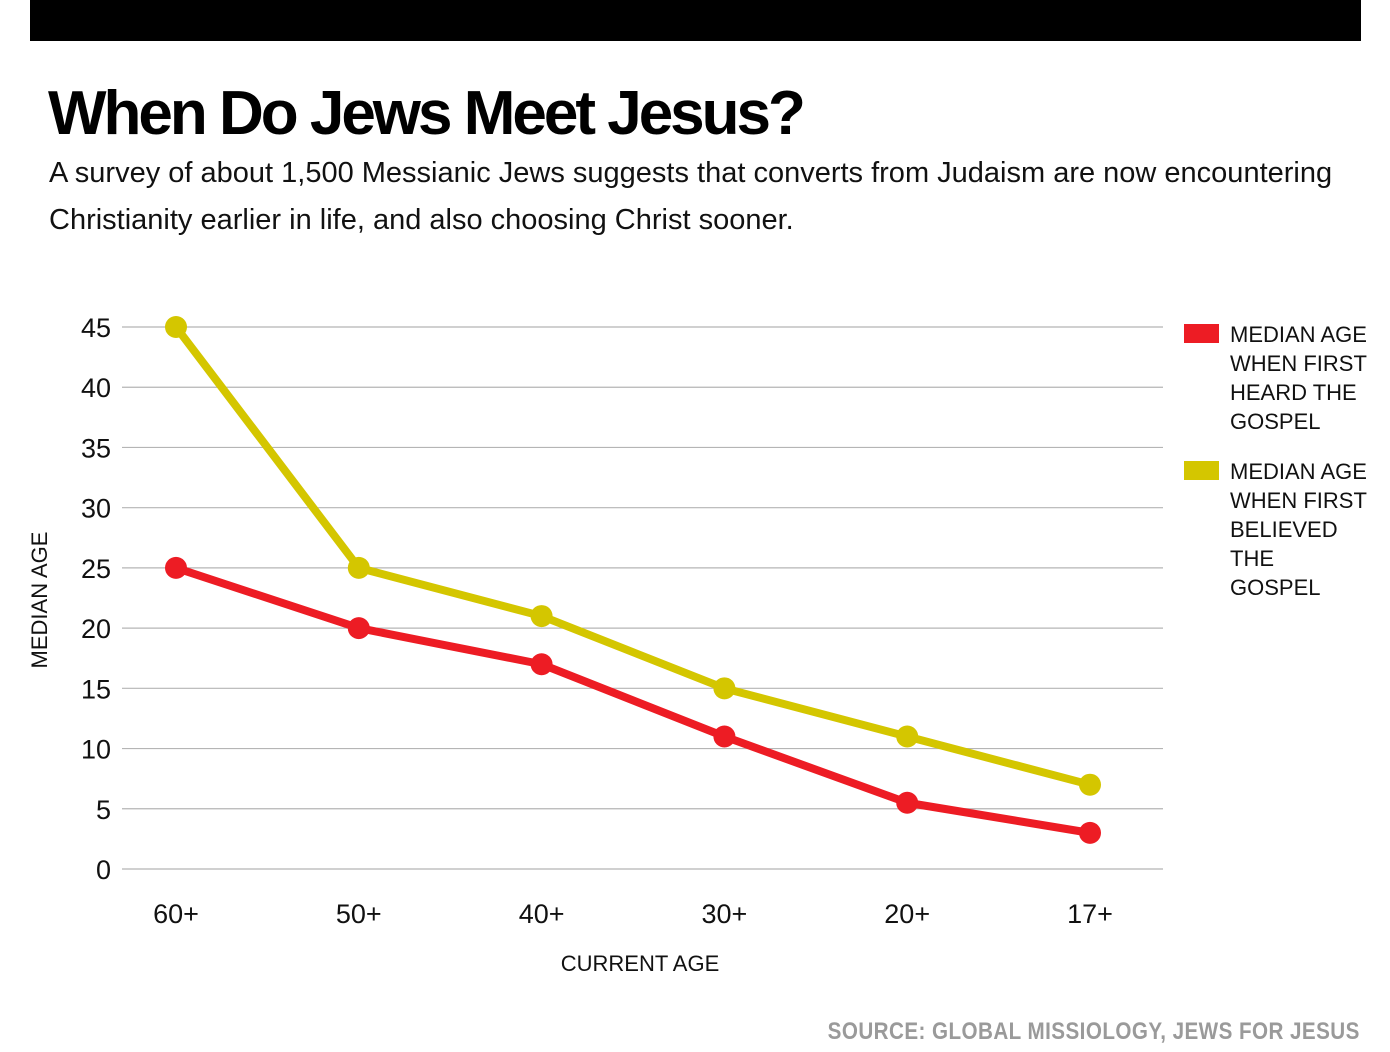 Image resolution: width=1390 pixels, height=1052 pixels. What do you see at coordinates (96, 599) in the screenshot?
I see `y-tick-labels: 0 5 10 15 20 25 30 35 40 45` at bounding box center [96, 599].